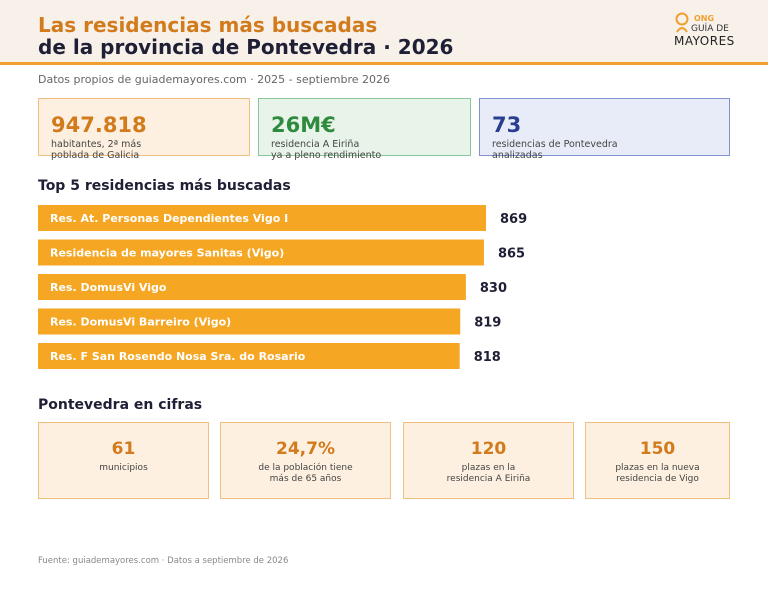 The height and width of the screenshot is (589, 768). I want to click on stat-value: 61, so click(123, 449).